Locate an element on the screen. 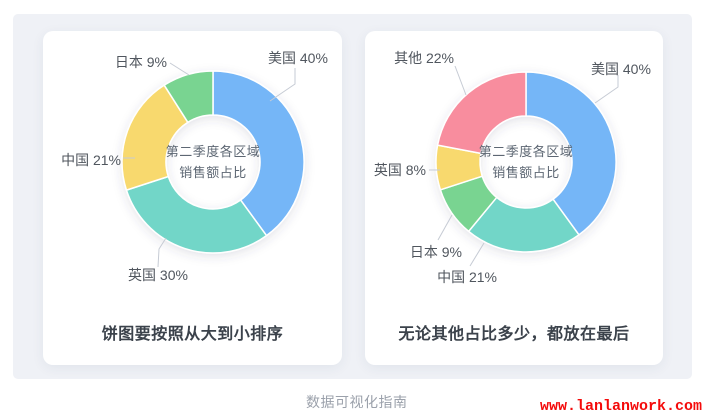  slice-label-1: 中国 21% is located at coordinates (467, 277).